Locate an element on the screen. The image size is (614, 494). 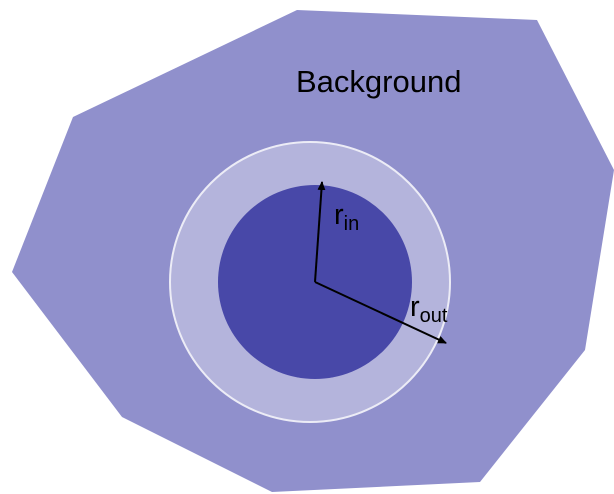
inner-radius-label-base: r is located at coordinates (339, 215).